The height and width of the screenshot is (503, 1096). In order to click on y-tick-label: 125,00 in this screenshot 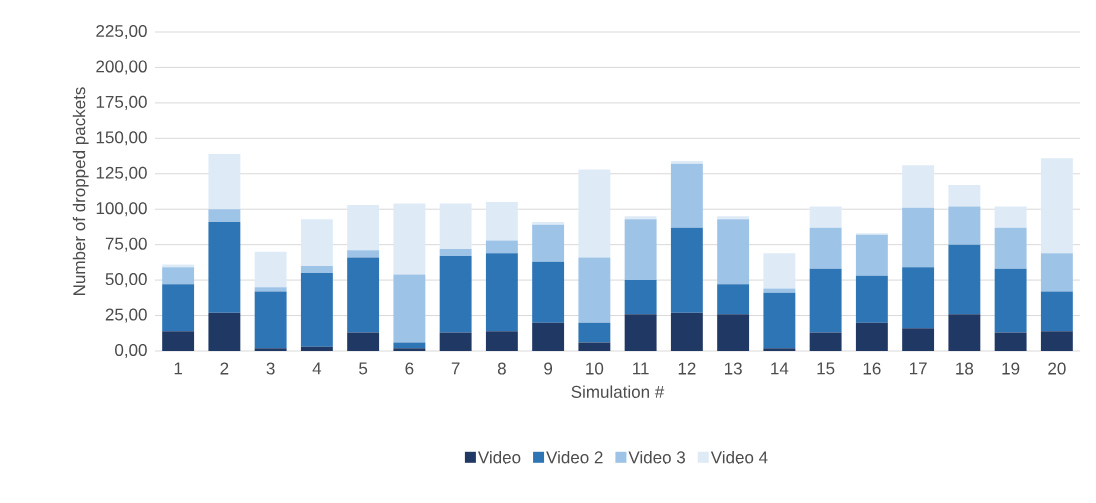, I will do `click(121, 173)`.